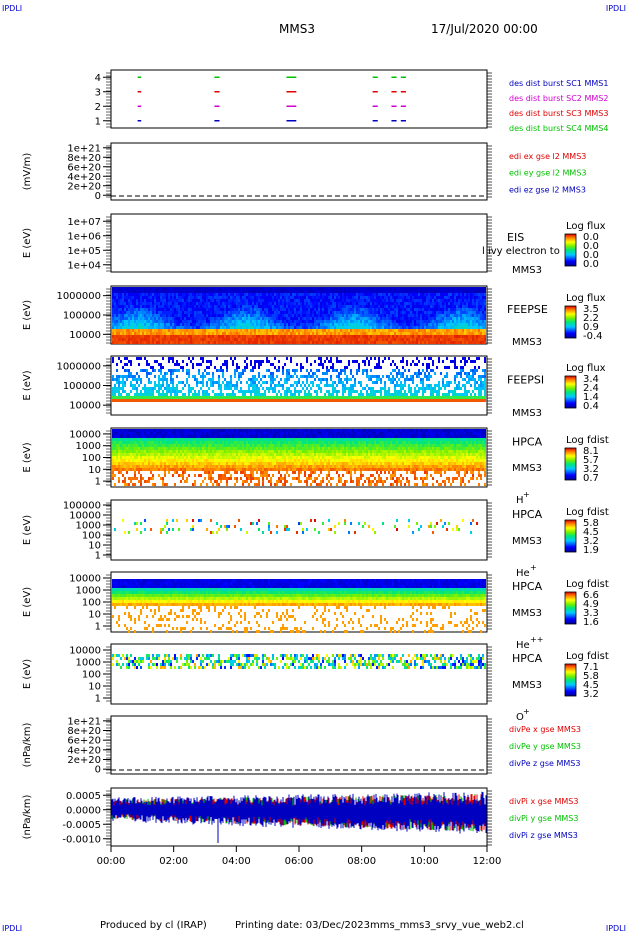  Describe the element at coordinates (527, 342) in the screenshot. I see `spacecraft-label-feeps_e: MMS3` at that location.